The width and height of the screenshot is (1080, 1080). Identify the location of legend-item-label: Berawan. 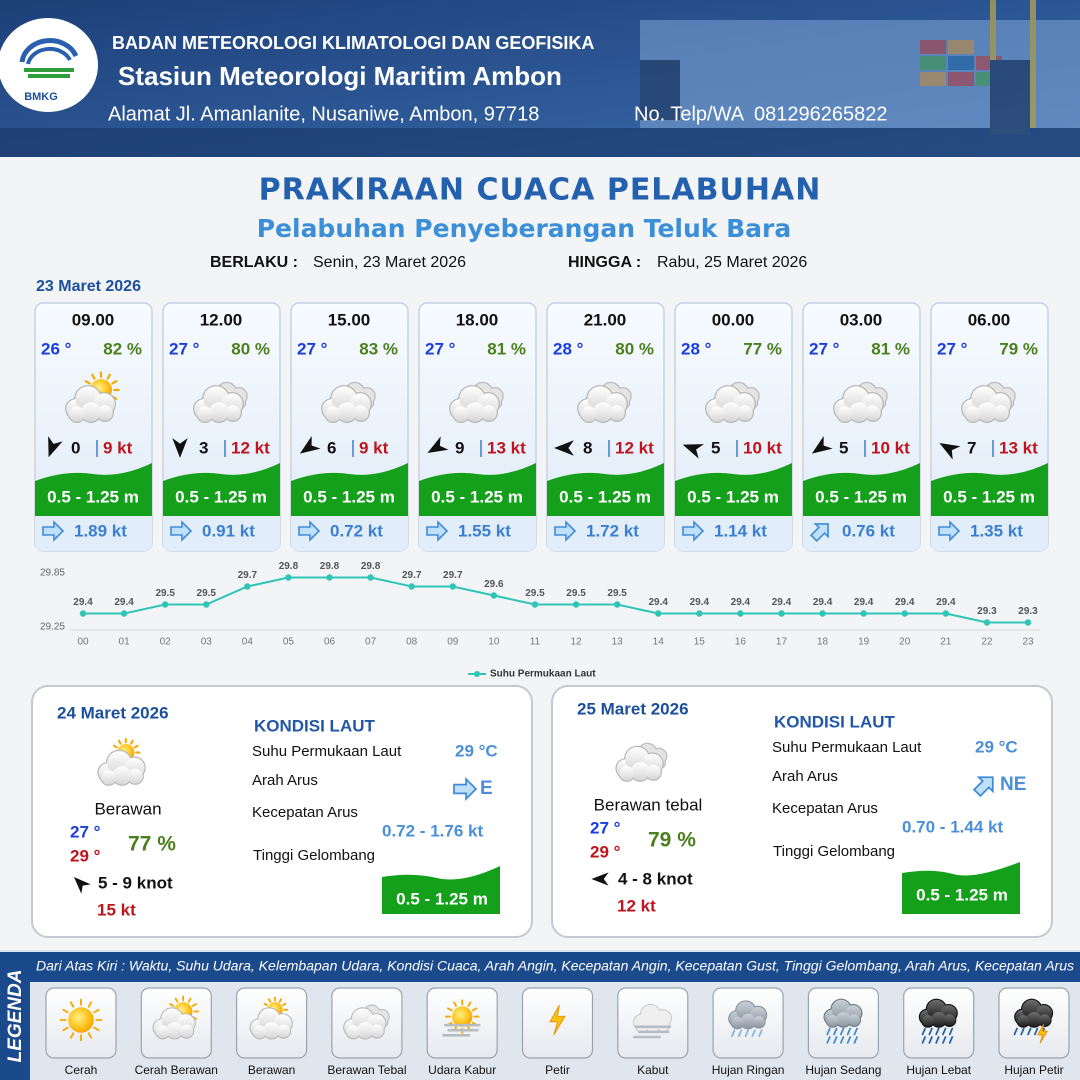
(271, 1070).